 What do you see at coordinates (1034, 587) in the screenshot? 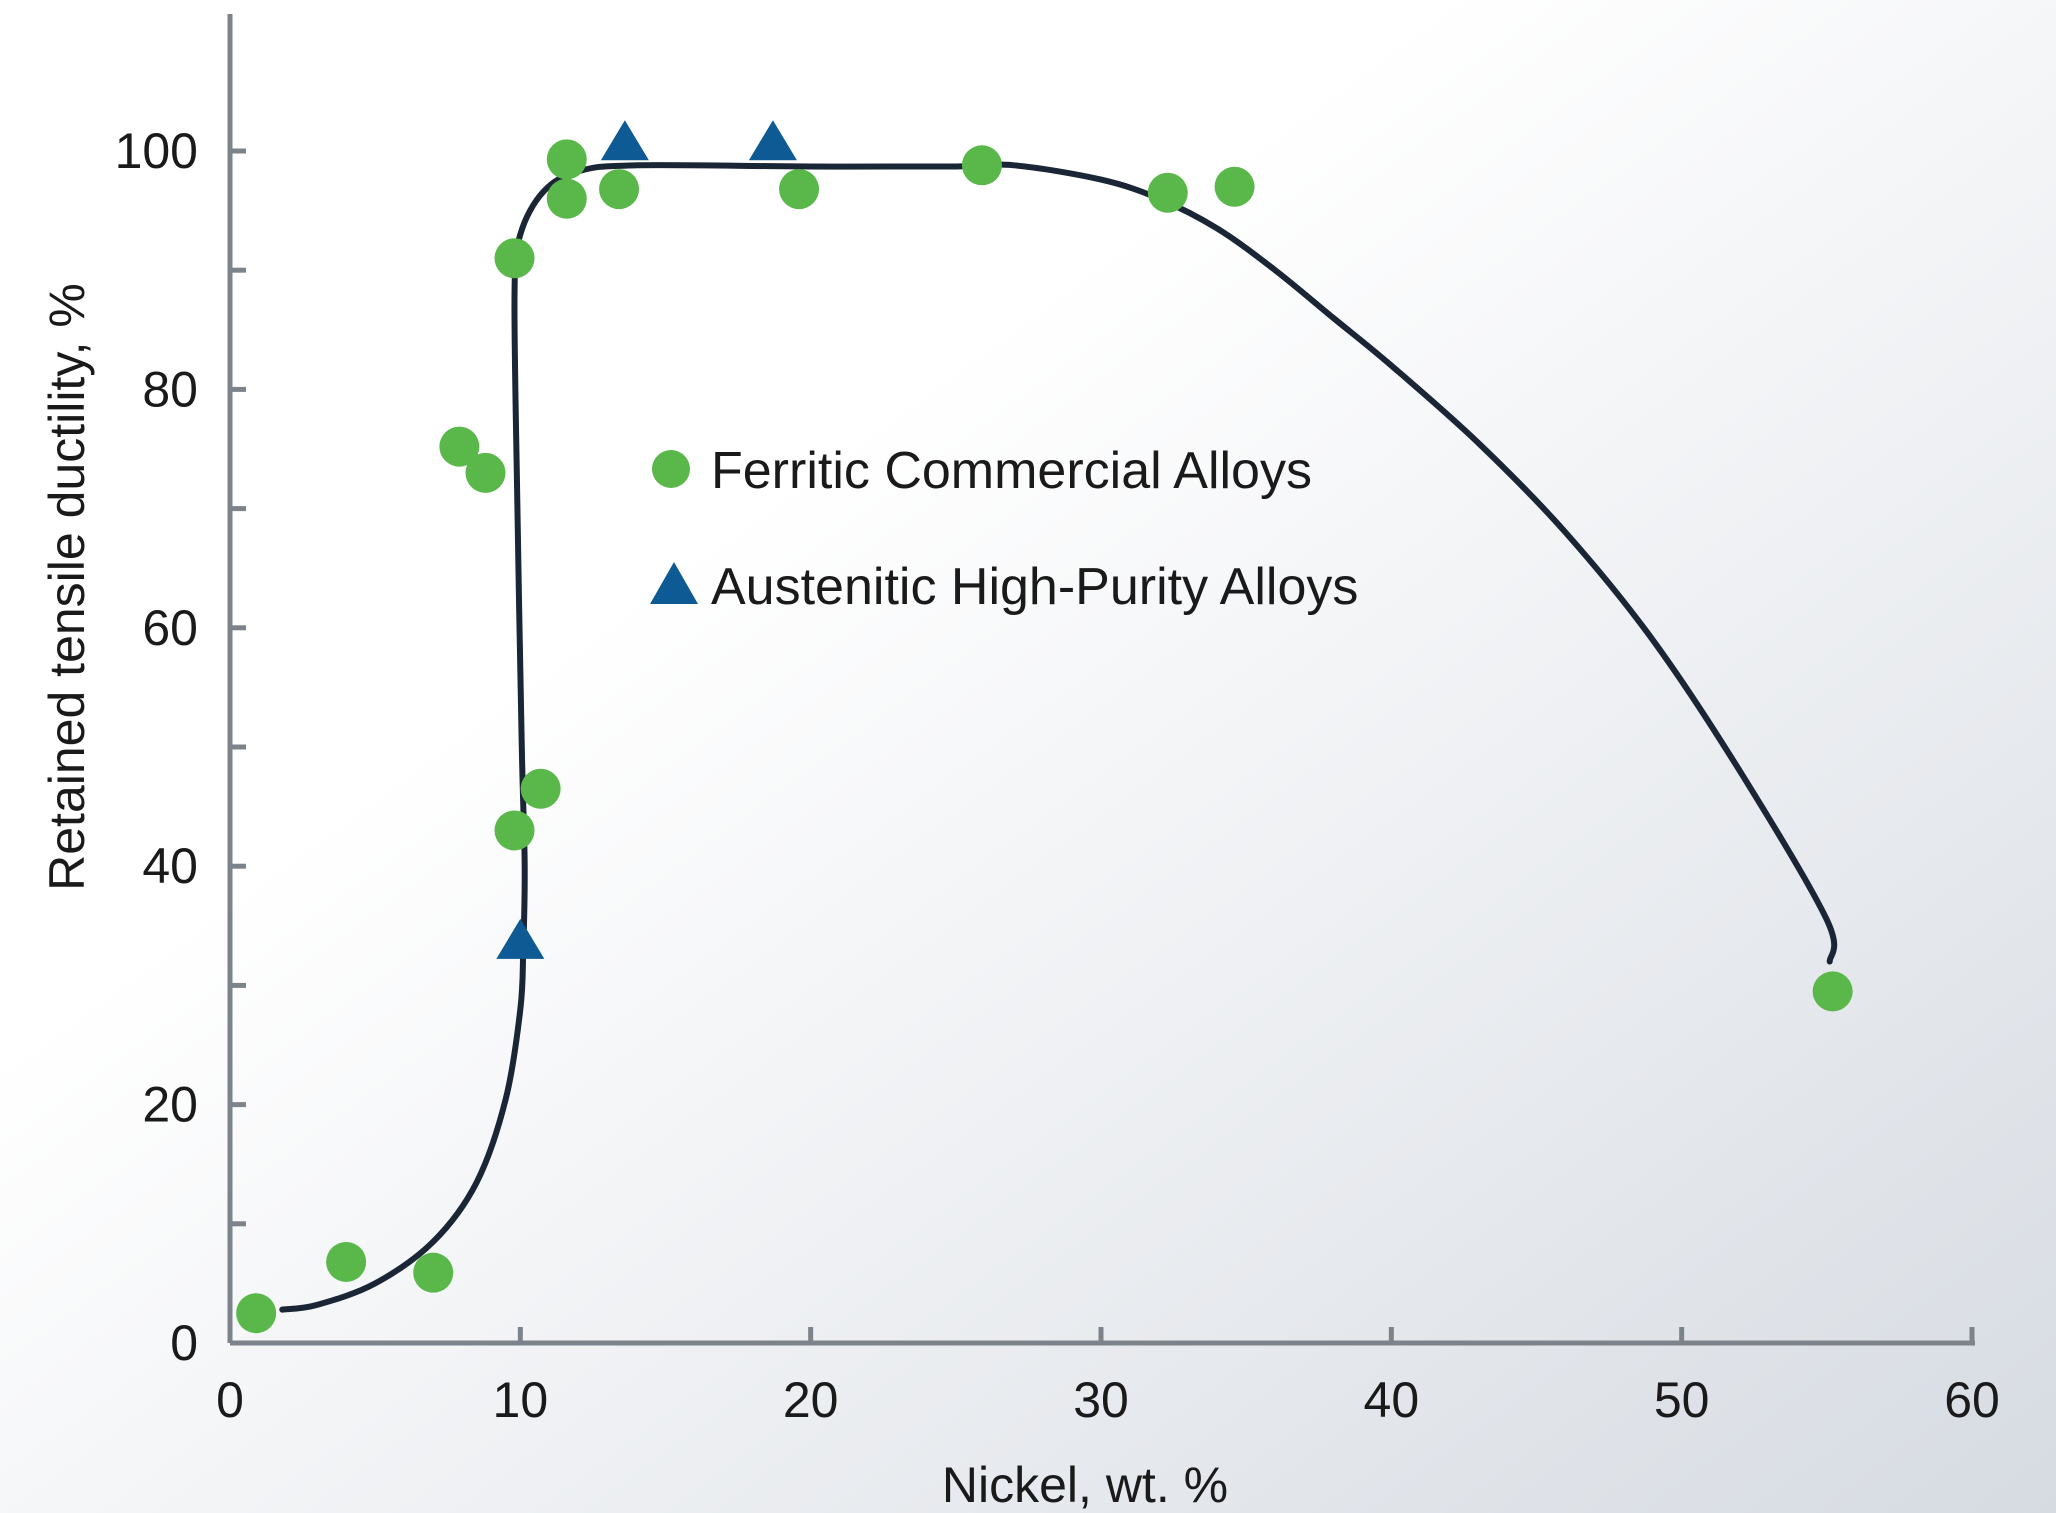
I see `legend-austenitic-label: Austenitic High-Purity Alloys` at bounding box center [1034, 587].